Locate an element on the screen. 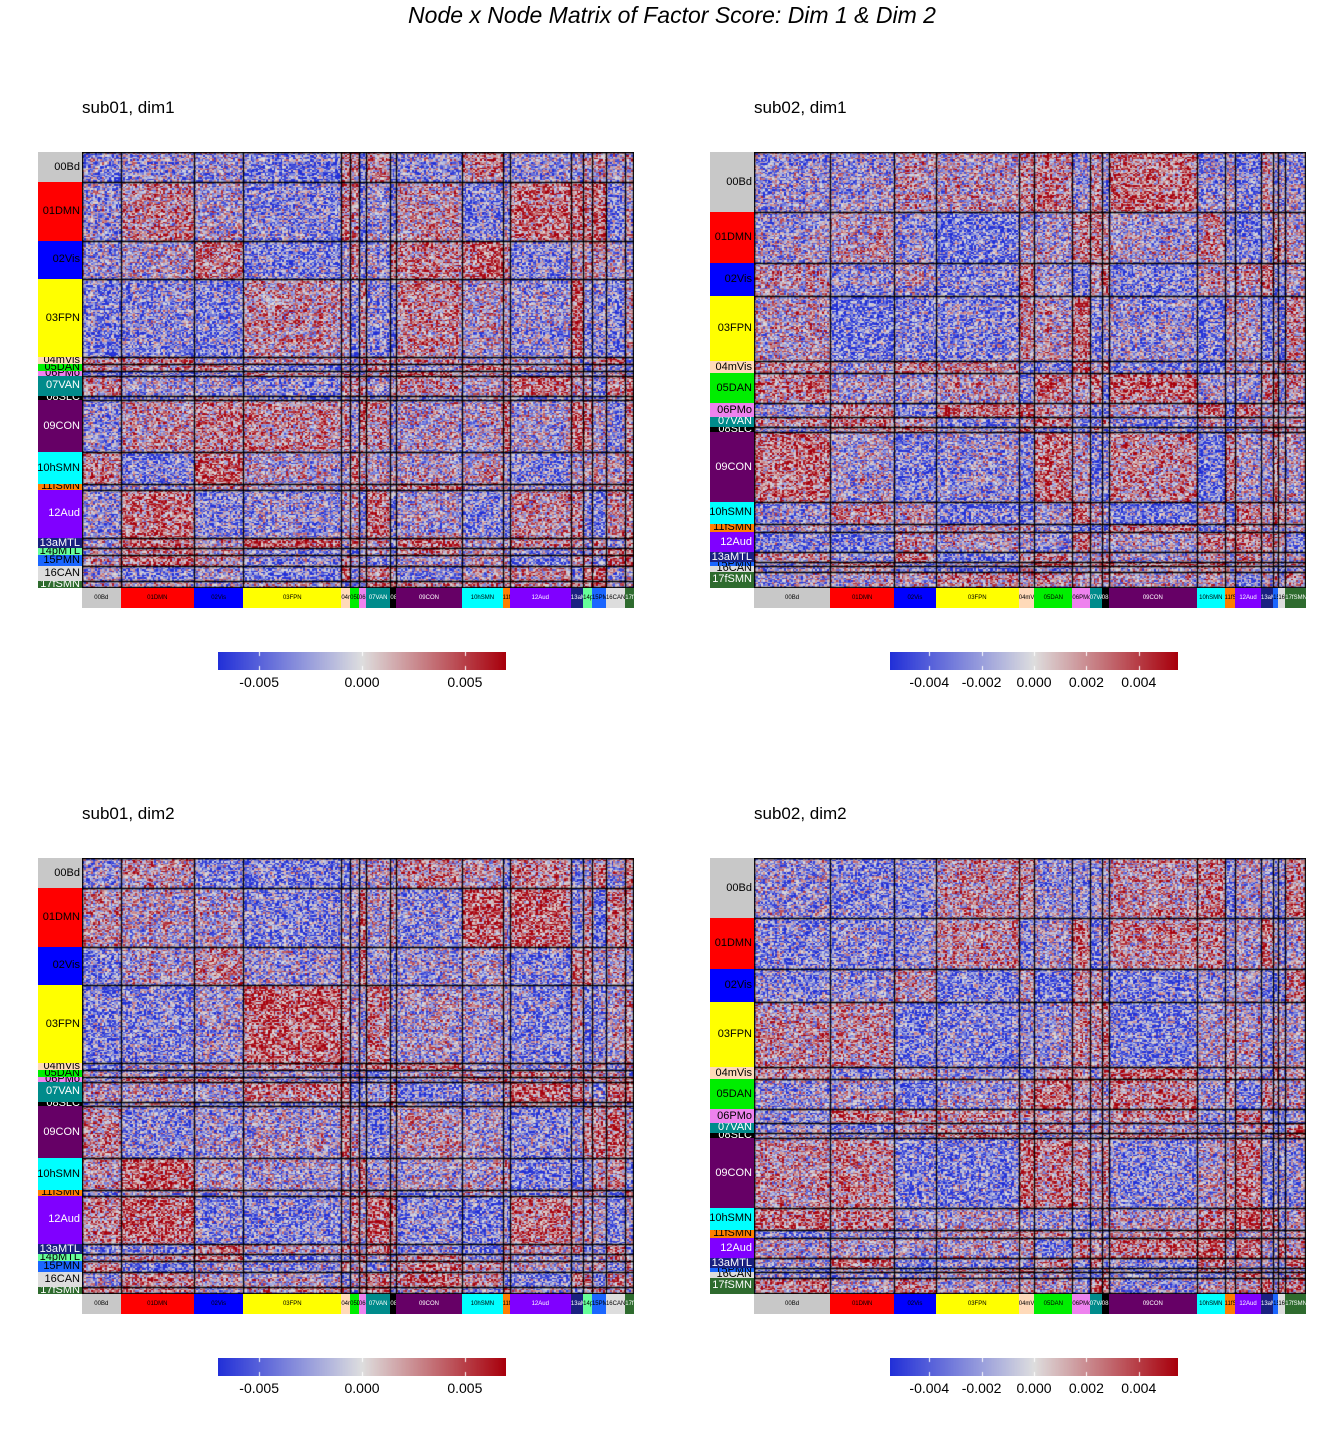 The image size is (1344, 1444). colorbar-tick-label: -0.004 is located at coordinates (929, 682).